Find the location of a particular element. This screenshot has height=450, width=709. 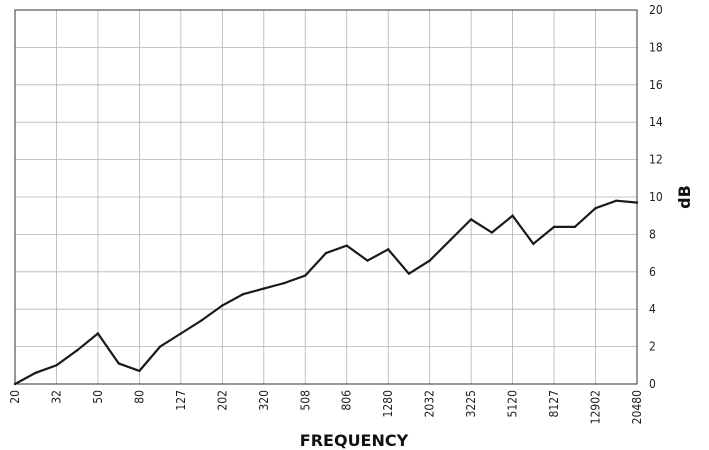

y-tick-labels: 0 2 4 6 8 10 12 14 16 18 20 is located at coordinates (656, 197).